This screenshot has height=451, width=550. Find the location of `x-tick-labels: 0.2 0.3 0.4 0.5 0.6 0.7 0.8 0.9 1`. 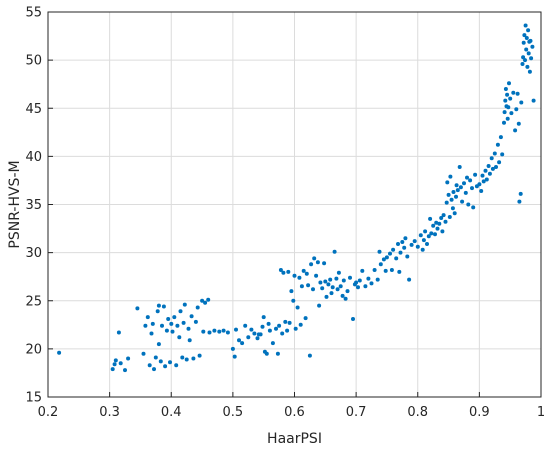

x-tick-labels: 0.2 0.3 0.4 0.5 0.6 0.7 0.8 0.9 1 is located at coordinates (291, 406).